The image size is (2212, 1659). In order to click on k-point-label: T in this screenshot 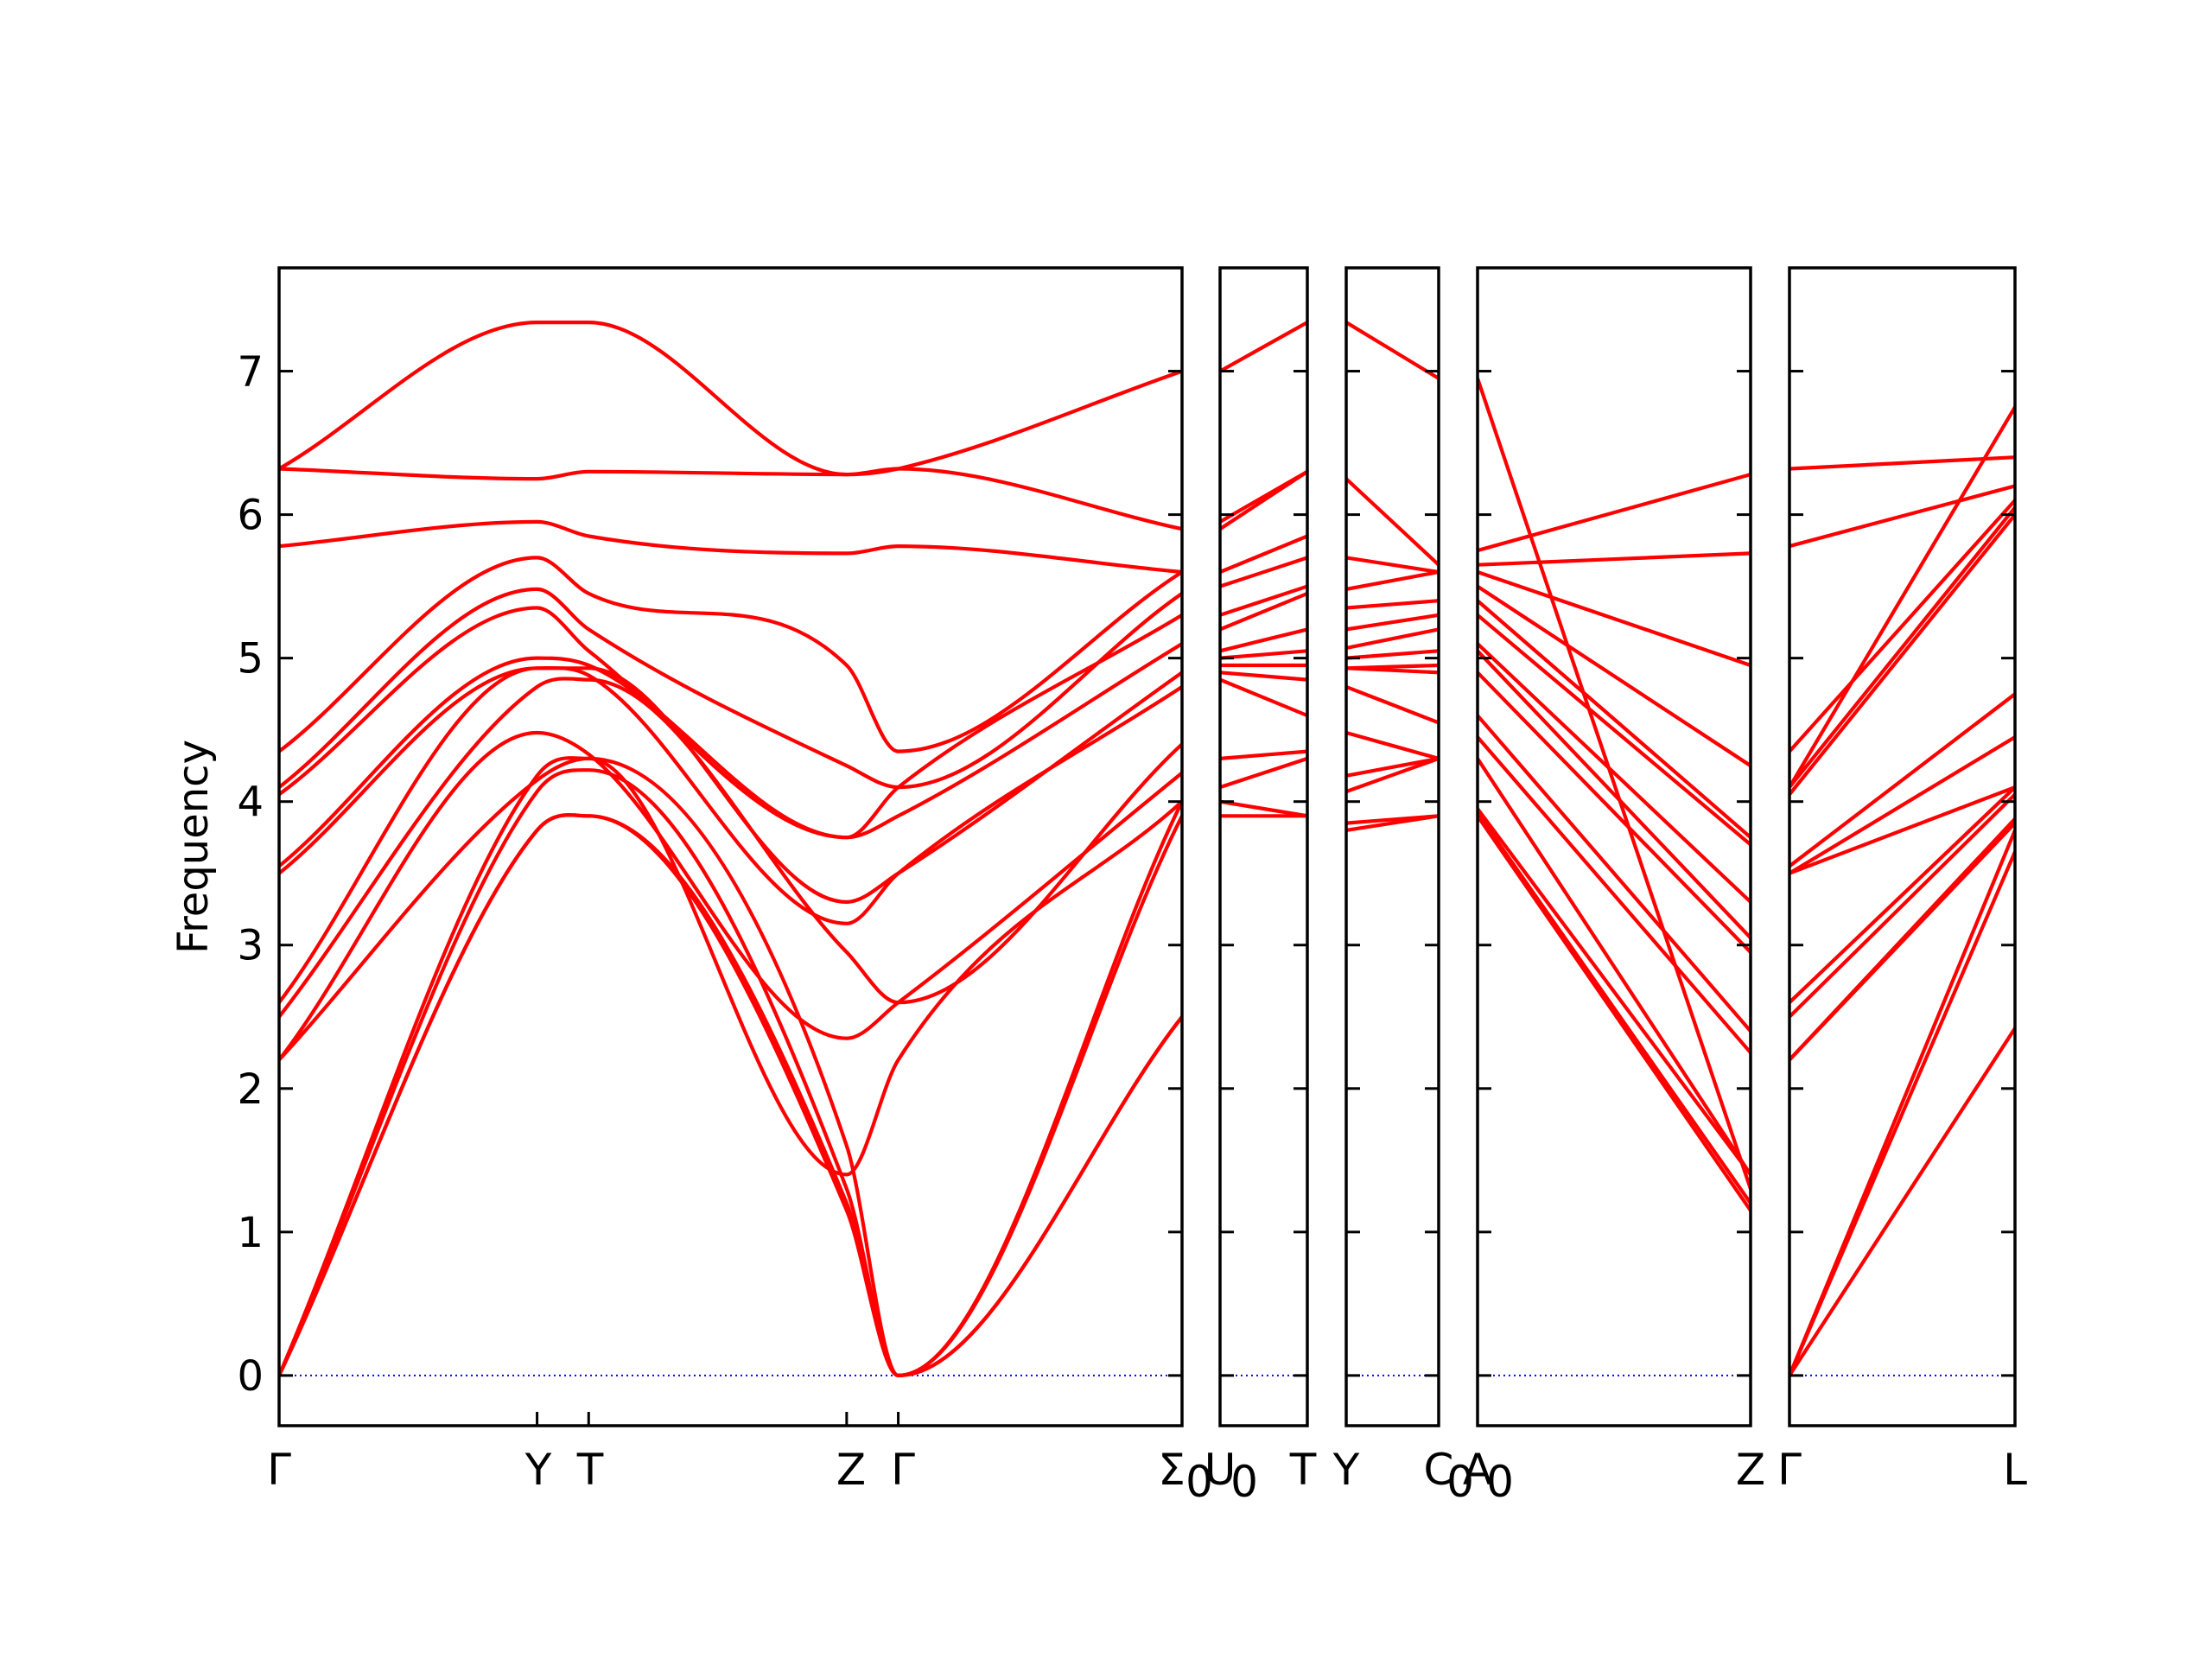, I will do `click(590, 1470)`.